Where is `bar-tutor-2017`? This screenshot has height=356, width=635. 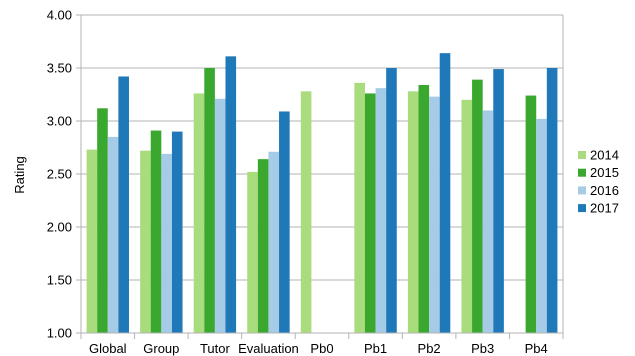 bar-tutor-2017 is located at coordinates (231, 195).